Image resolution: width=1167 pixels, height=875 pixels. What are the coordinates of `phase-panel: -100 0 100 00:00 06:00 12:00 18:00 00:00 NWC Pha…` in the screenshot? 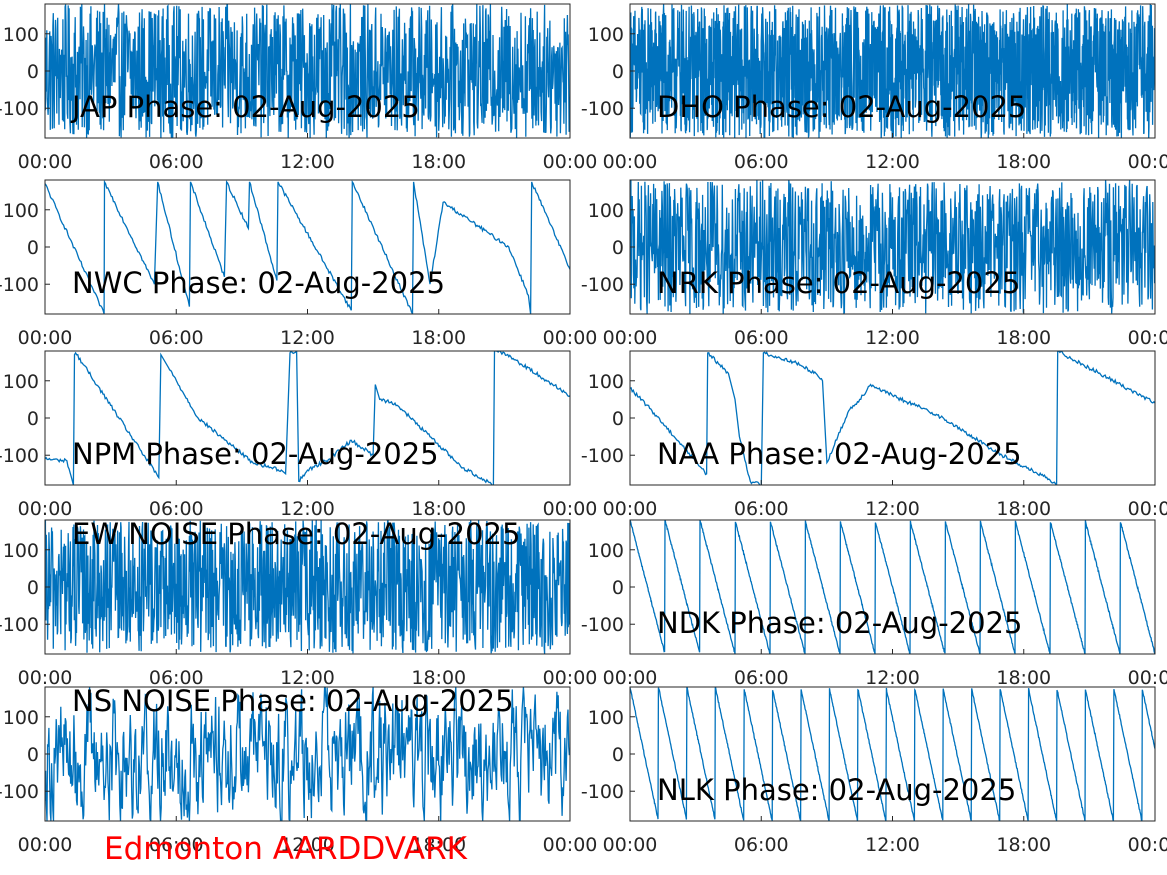 It's located at (299, 264).